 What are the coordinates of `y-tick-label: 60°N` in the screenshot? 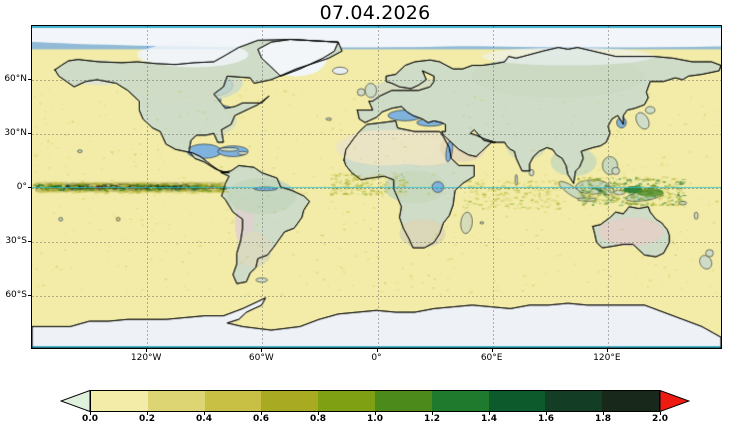 It's located at (15, 79).